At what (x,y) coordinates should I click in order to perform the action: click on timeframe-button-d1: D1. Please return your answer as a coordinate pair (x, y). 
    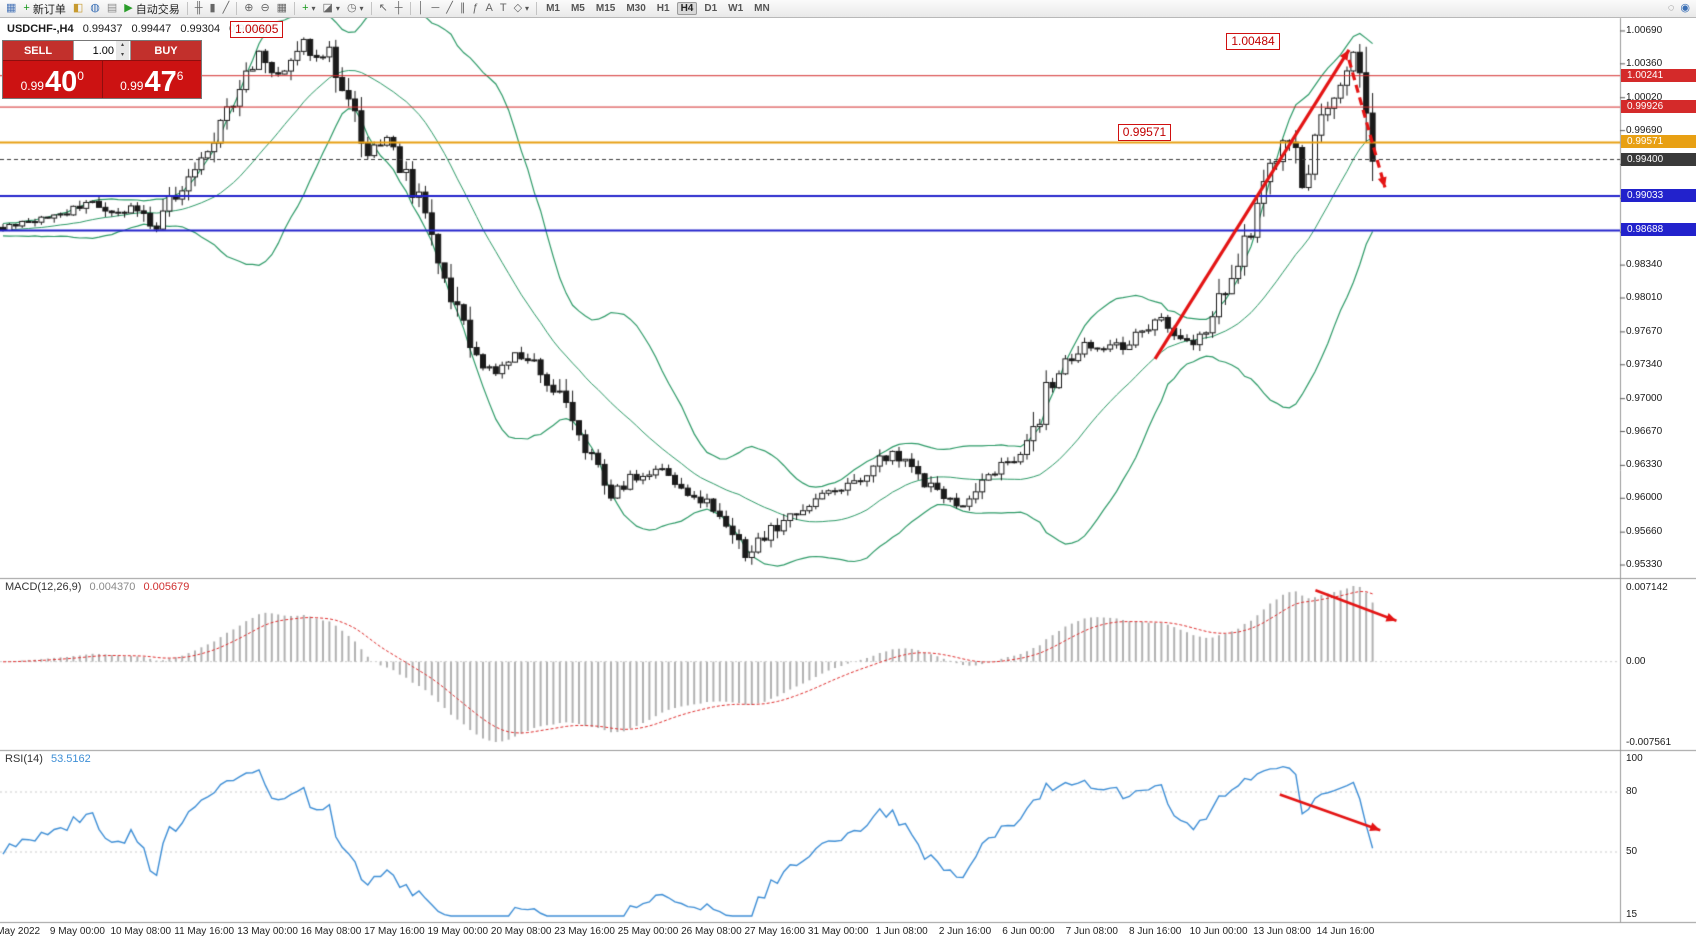
    Looking at the image, I should click on (710, 8).